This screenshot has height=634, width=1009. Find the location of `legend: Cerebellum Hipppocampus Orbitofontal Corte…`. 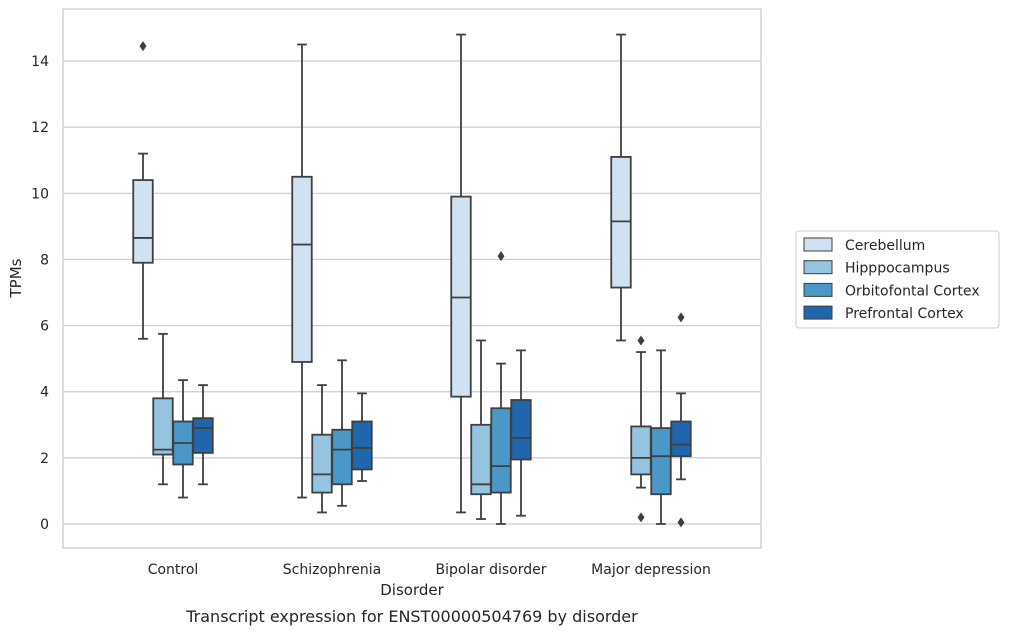

legend: Cerebellum Hipppocampus Orbitofontal Corte… is located at coordinates (897, 279).